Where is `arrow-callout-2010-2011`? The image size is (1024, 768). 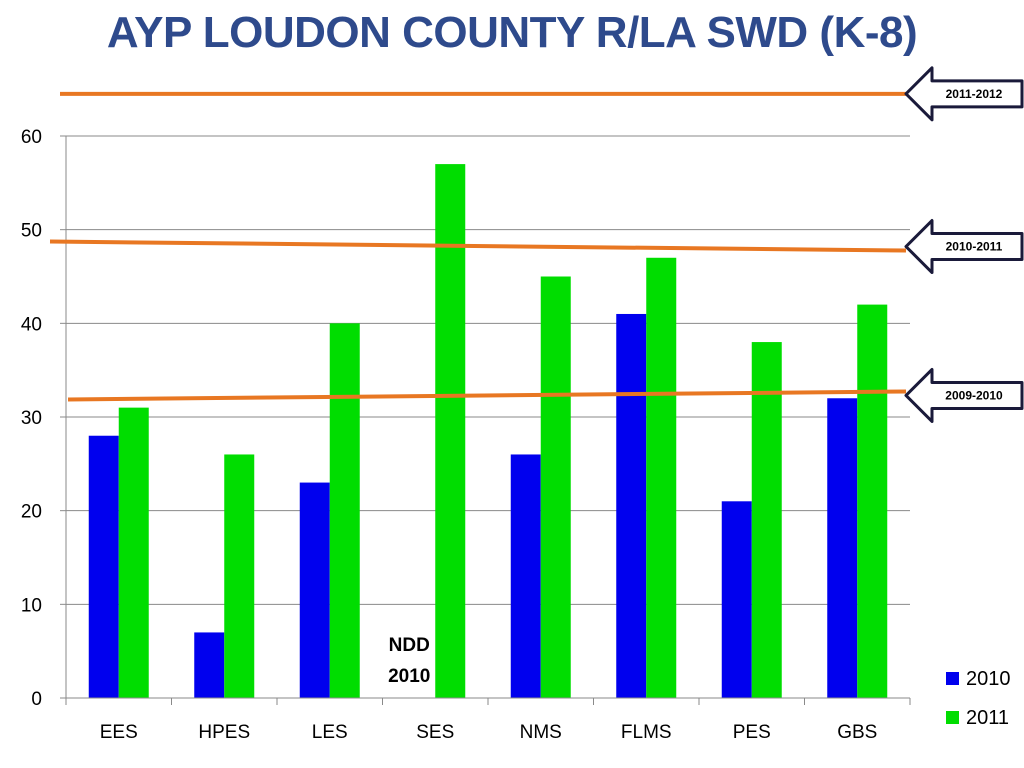
arrow-callout-2010-2011 is located at coordinates (964, 247).